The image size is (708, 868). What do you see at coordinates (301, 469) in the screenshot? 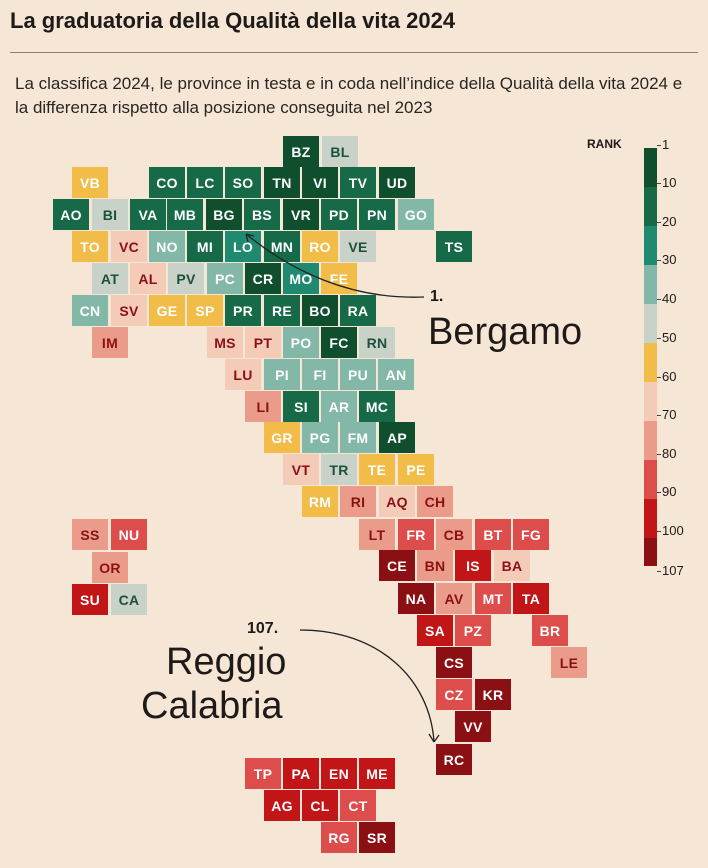
I see `province-tile-vt: VT` at bounding box center [301, 469].